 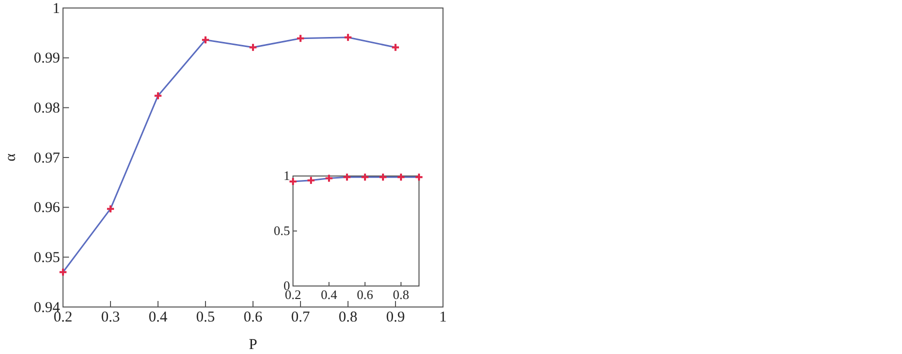 I want to click on y-tick-label: 0.96, so click(x=47, y=208).